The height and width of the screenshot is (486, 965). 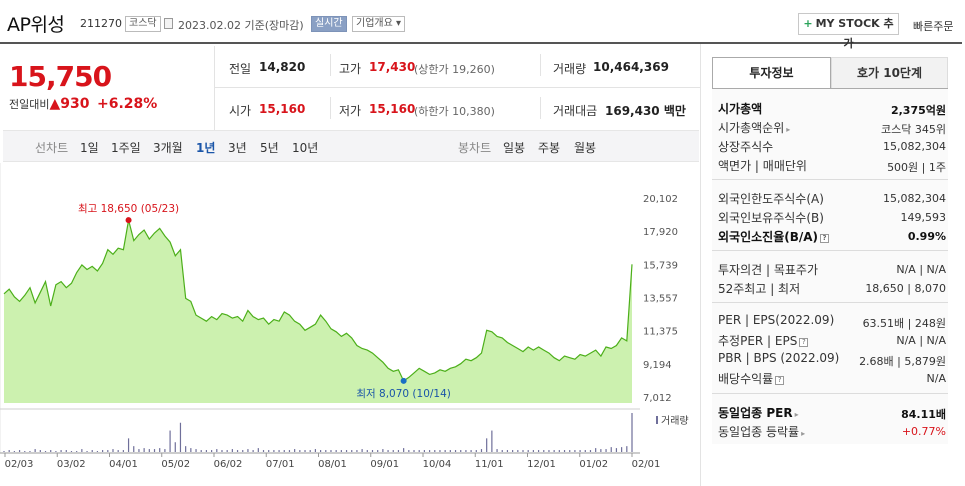 I want to click on y-tick-label: 15,739, so click(x=660, y=265).